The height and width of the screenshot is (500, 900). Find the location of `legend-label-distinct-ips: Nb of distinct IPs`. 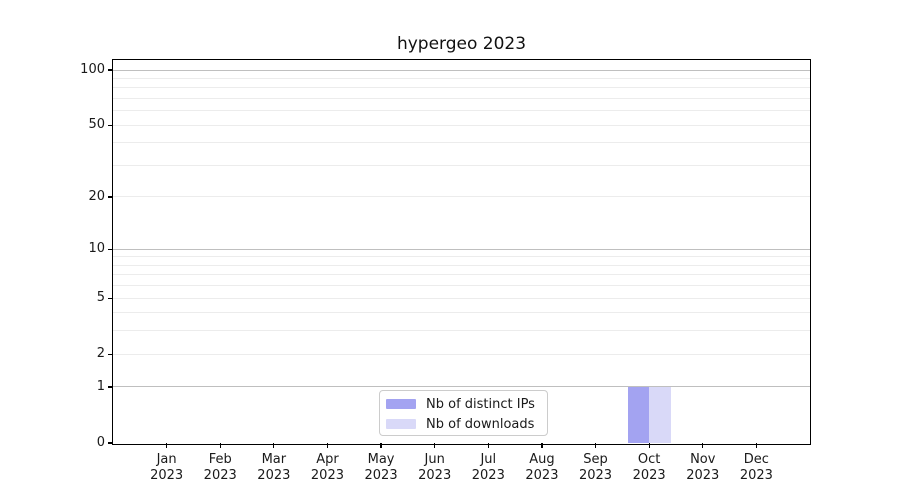

legend-label-distinct-ips: Nb of distinct IPs is located at coordinates (480, 404).